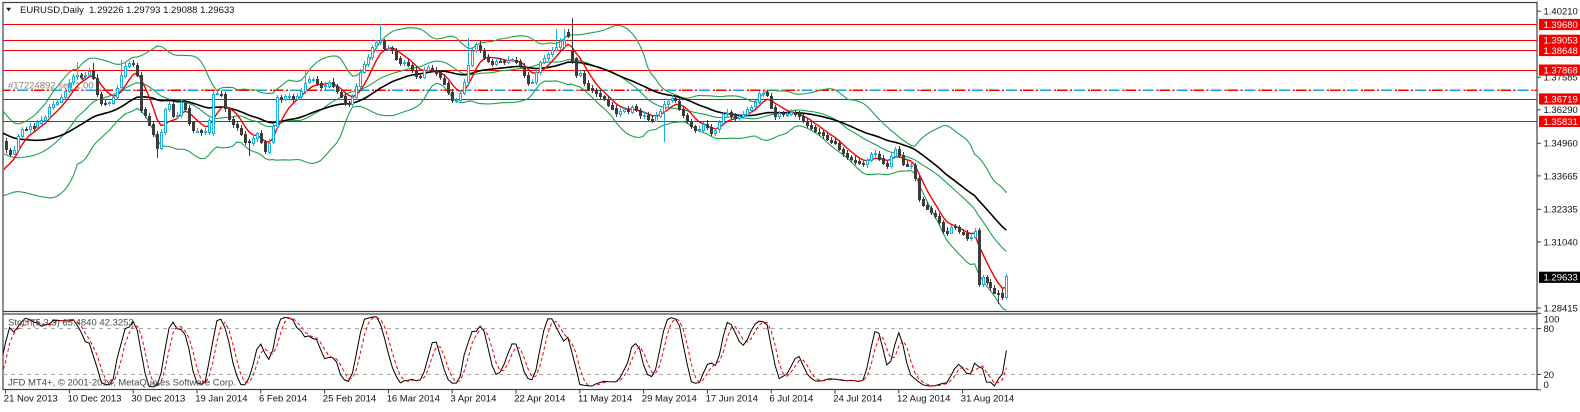 The width and height of the screenshot is (1580, 412). What do you see at coordinates (95, 399) in the screenshot?
I see `svg-text: 10 Dec 2013` at bounding box center [95, 399].